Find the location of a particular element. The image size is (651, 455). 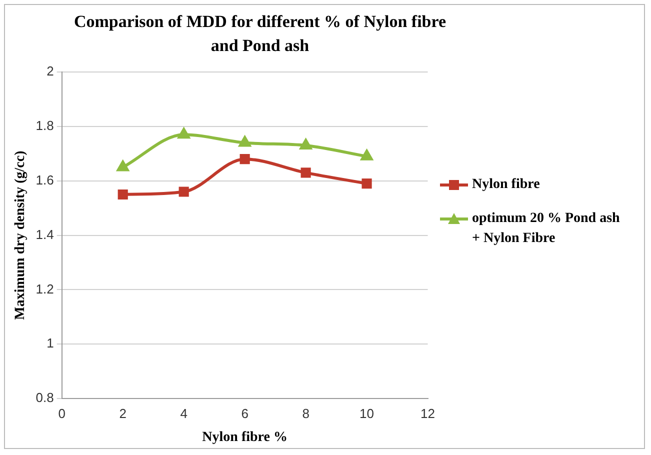

x-tick-label: 8 is located at coordinates (306, 413).